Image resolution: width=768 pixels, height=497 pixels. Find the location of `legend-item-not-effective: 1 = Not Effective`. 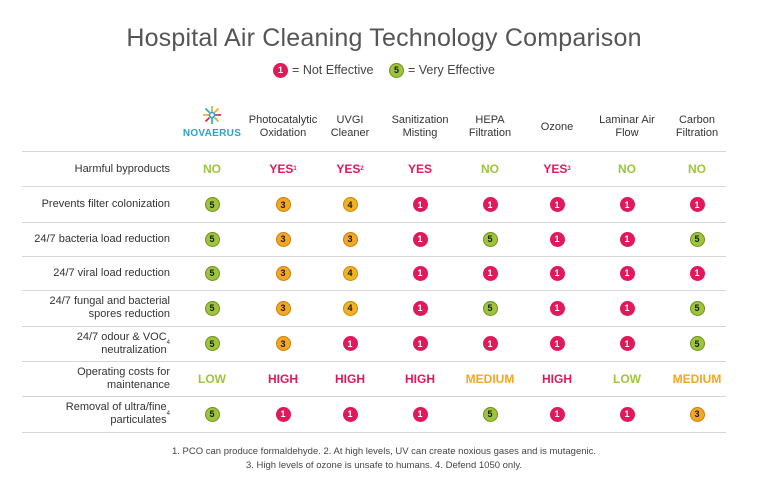

legend-item-not-effective: 1 = Not Effective is located at coordinates (323, 70).